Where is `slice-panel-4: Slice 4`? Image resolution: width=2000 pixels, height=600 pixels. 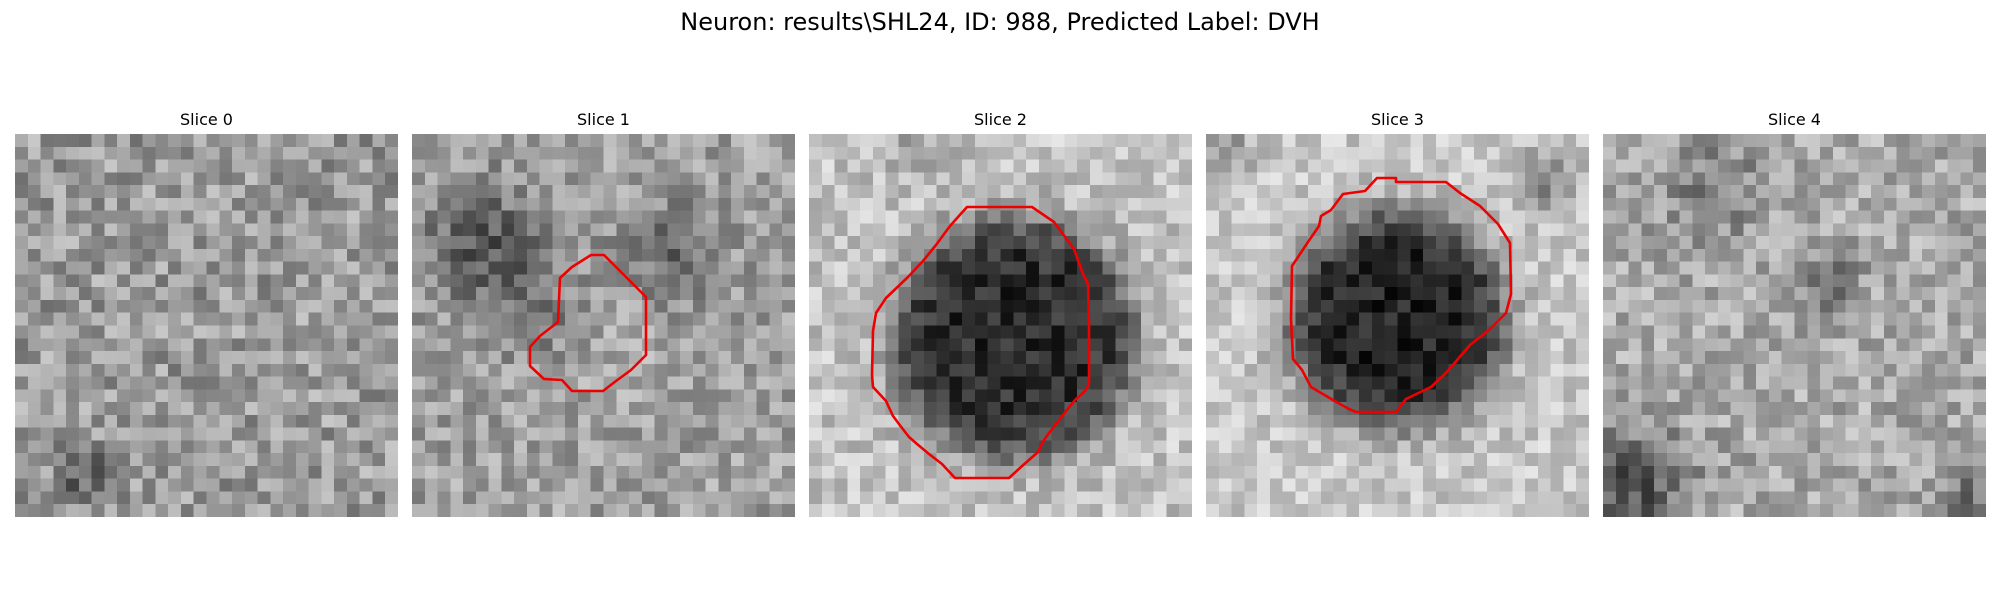 slice-panel-4: Slice 4 is located at coordinates (1794, 312).